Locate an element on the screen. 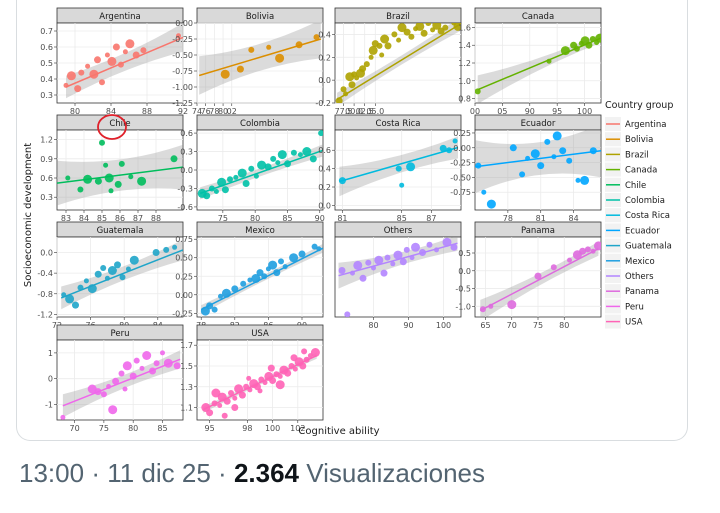 The width and height of the screenshot is (720, 513). post-date: 11 dic 25 is located at coordinates (159, 473).